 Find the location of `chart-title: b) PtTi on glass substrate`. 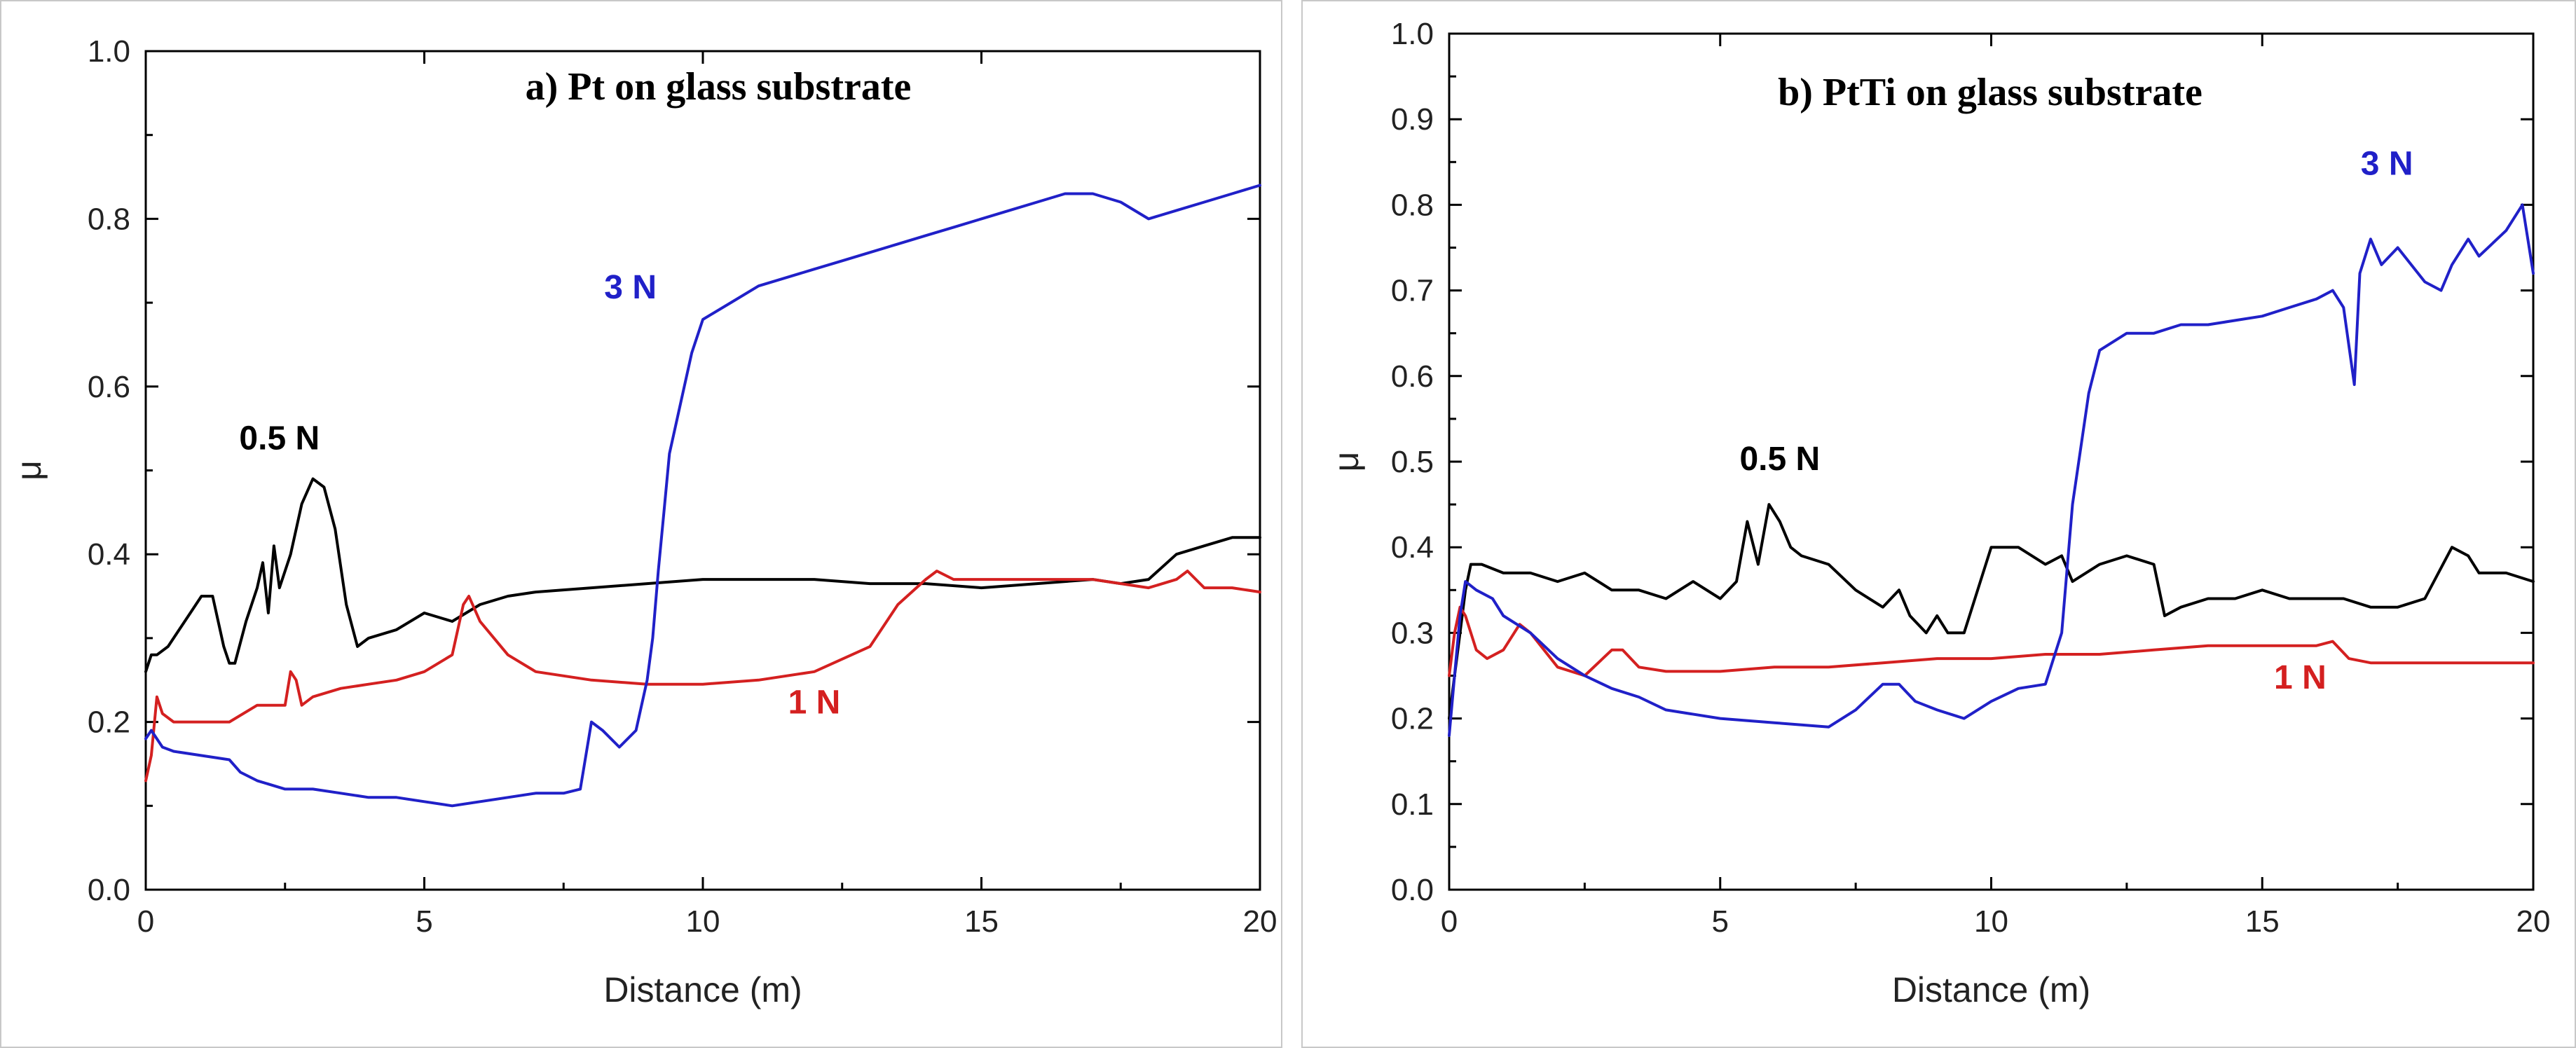

chart-title: b) PtTi on glass substrate is located at coordinates (1990, 92).